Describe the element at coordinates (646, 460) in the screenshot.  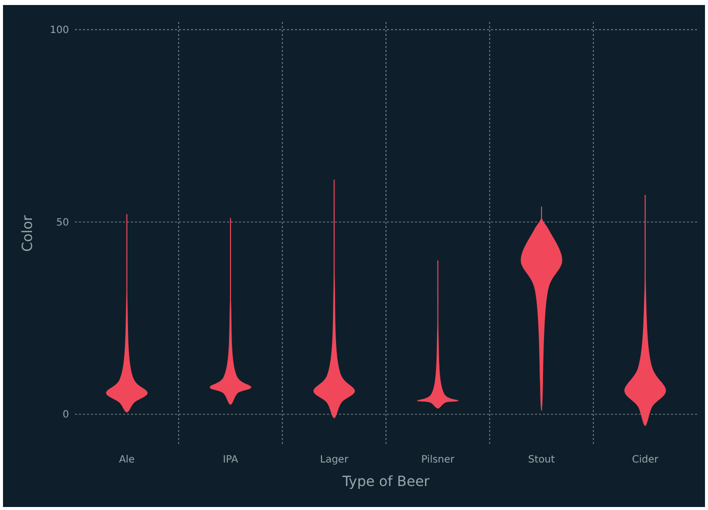
I see `x-tick-label: Cider` at that location.